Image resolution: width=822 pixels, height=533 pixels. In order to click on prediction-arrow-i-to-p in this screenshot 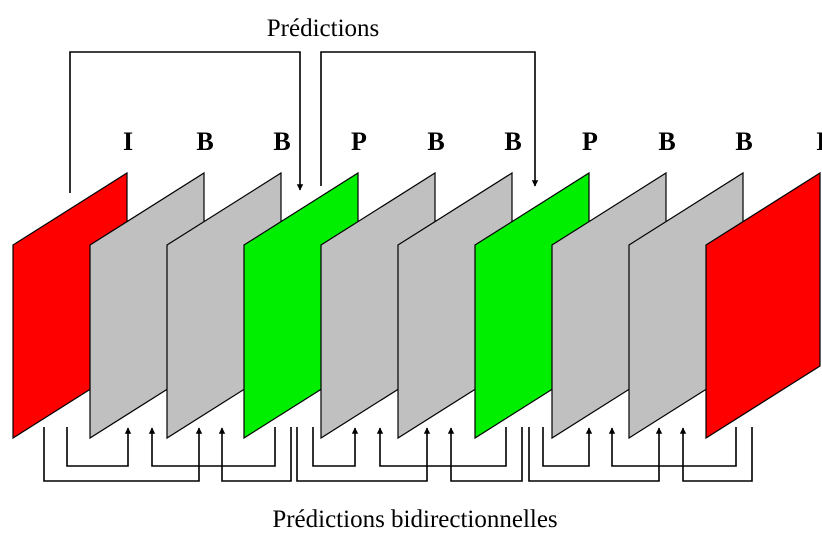, I will do `click(186, 122)`.